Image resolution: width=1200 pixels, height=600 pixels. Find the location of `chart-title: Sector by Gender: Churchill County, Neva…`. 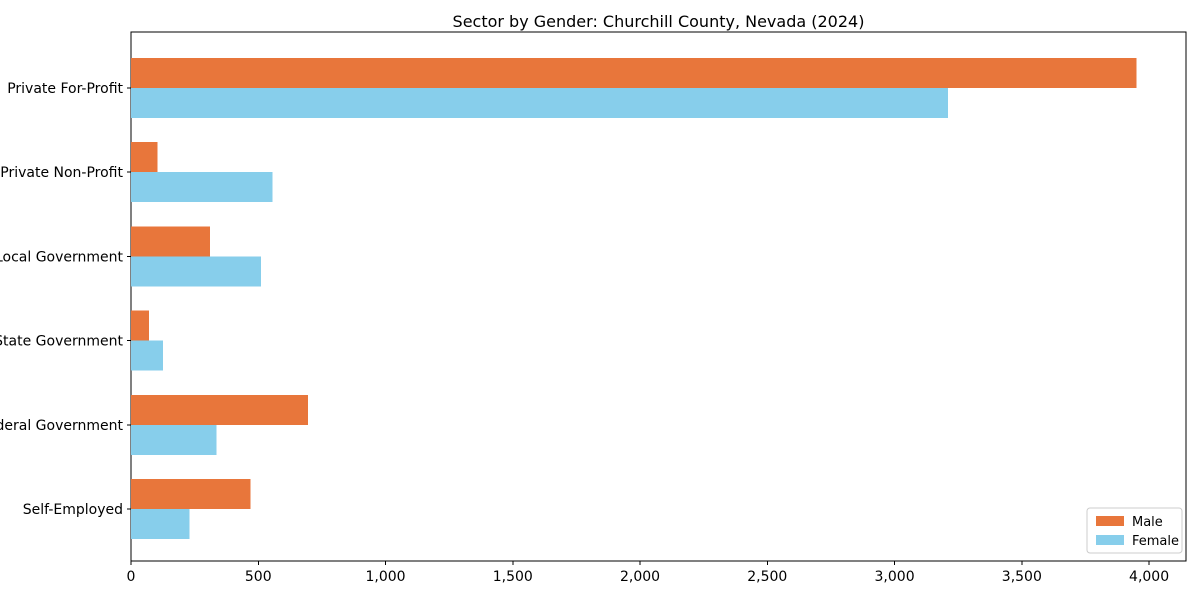

chart-title: Sector by Gender: Churchill County, Neva… is located at coordinates (658, 21).